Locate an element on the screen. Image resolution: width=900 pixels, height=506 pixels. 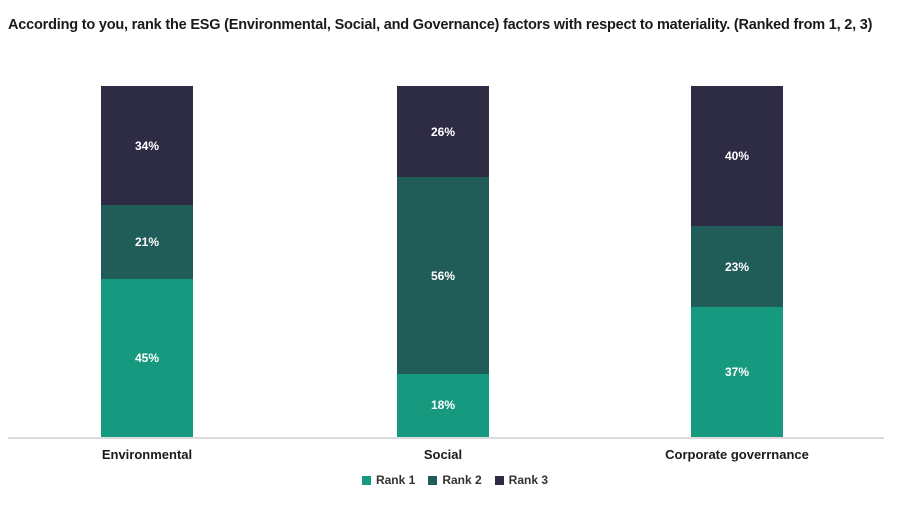
stacked-bar-environmental: 34% 21% 45% is located at coordinates (147, 261).